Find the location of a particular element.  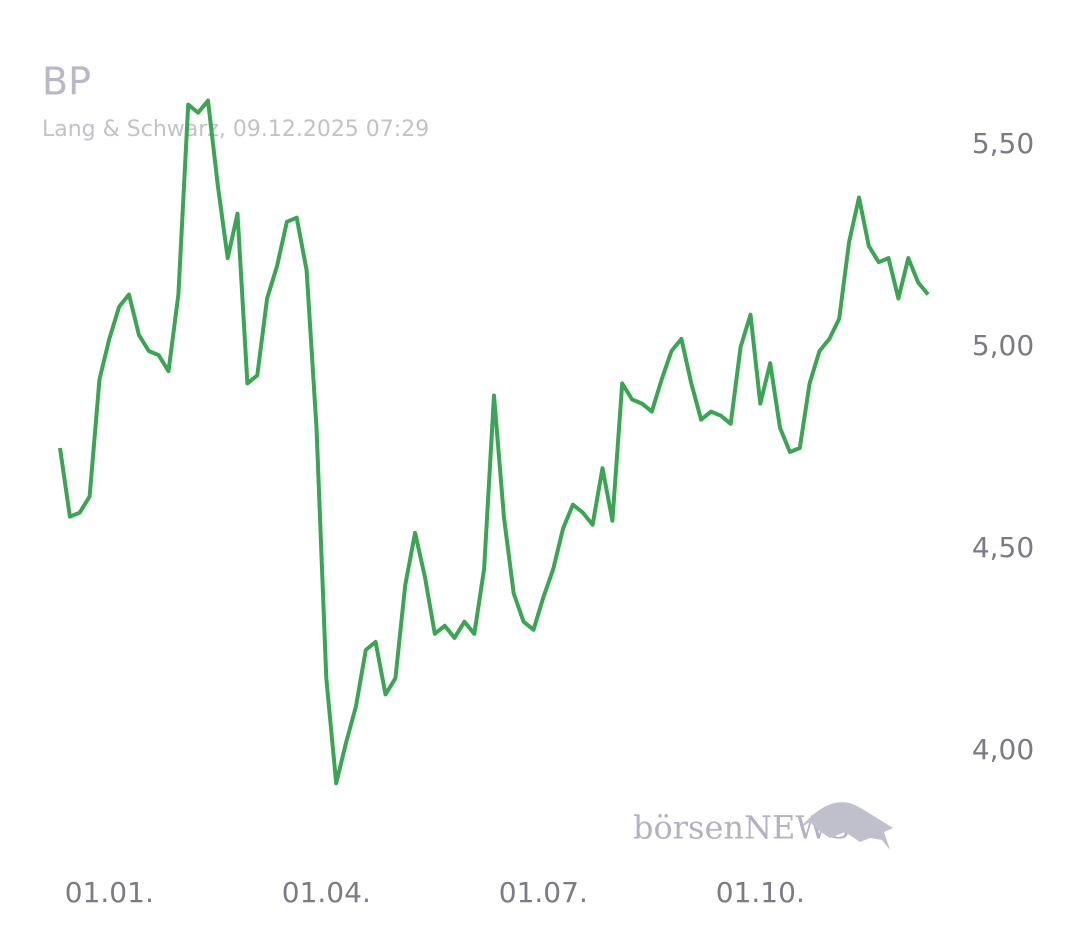

chart-subtitle: Lang & Schwarz, 09.12.2025 07:29 is located at coordinates (235, 129).